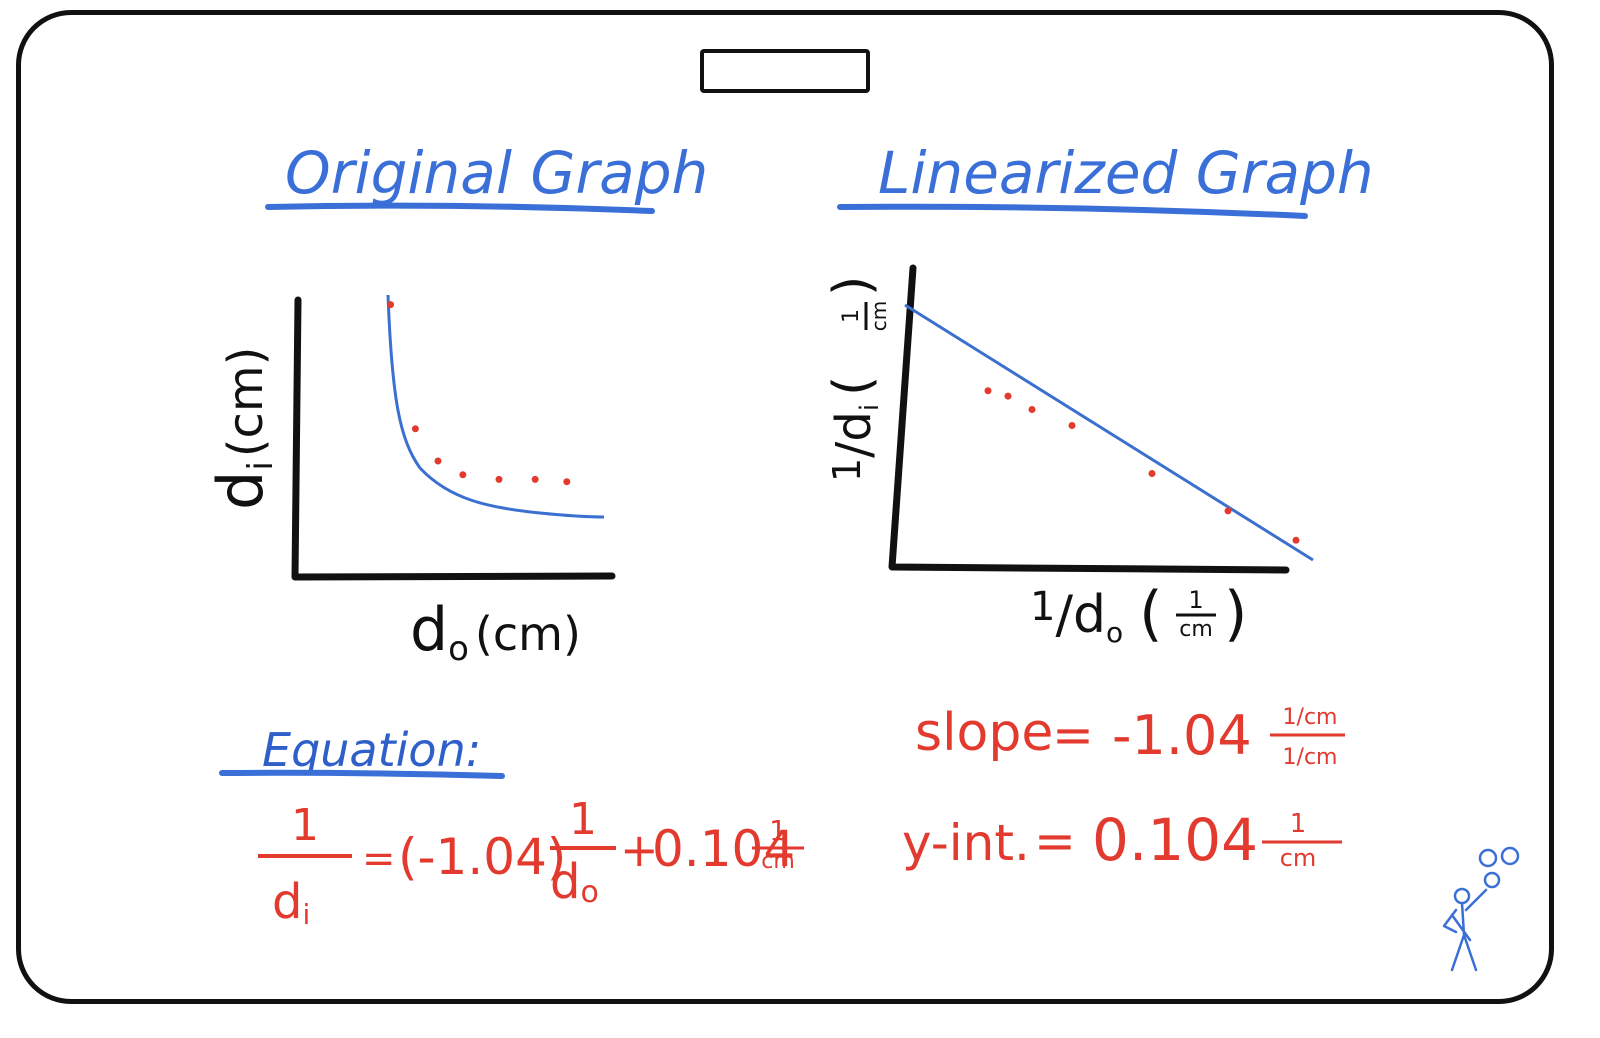 The width and height of the screenshot is (1600, 1038). I want to click on equation-expression: 1 di = (-1.04) 1 do + 0.104 1 cm, so click(531, 862).